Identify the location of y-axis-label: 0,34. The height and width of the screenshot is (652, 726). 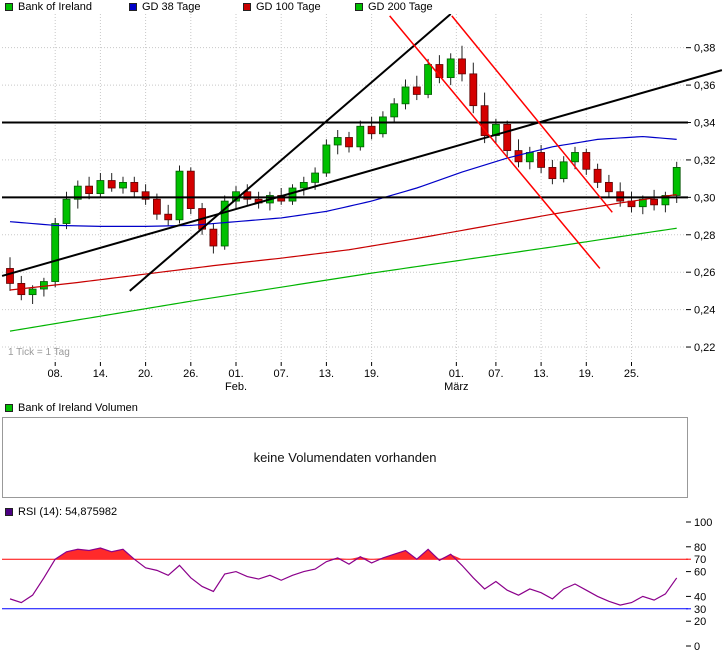
(704, 124).